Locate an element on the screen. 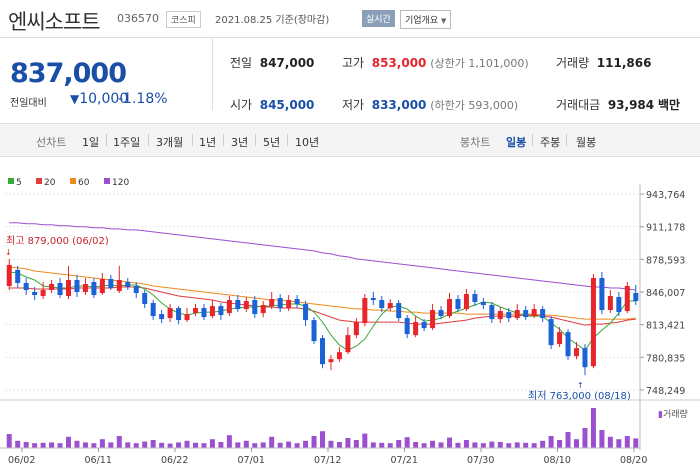 The image size is (700, 474). company-name: 엔씨소프트 is located at coordinates (54, 22).